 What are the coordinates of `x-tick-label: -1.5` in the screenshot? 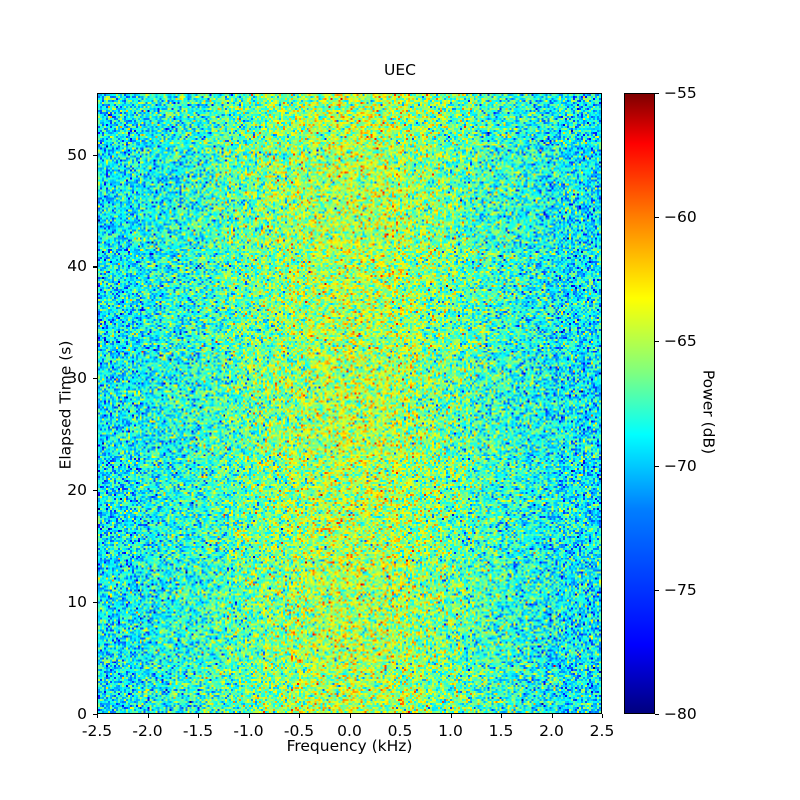 It's located at (198, 731).